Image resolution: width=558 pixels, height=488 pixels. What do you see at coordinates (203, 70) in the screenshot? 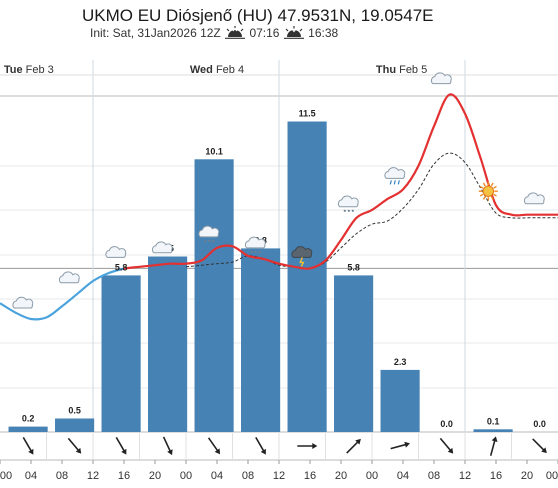
I see `day-name: Wed` at bounding box center [203, 70].